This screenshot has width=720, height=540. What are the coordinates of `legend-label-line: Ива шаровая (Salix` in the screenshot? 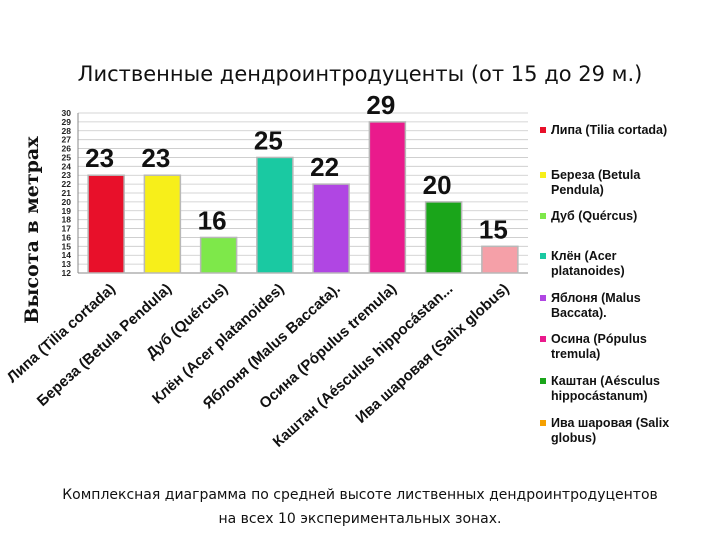 It's located at (610, 423).